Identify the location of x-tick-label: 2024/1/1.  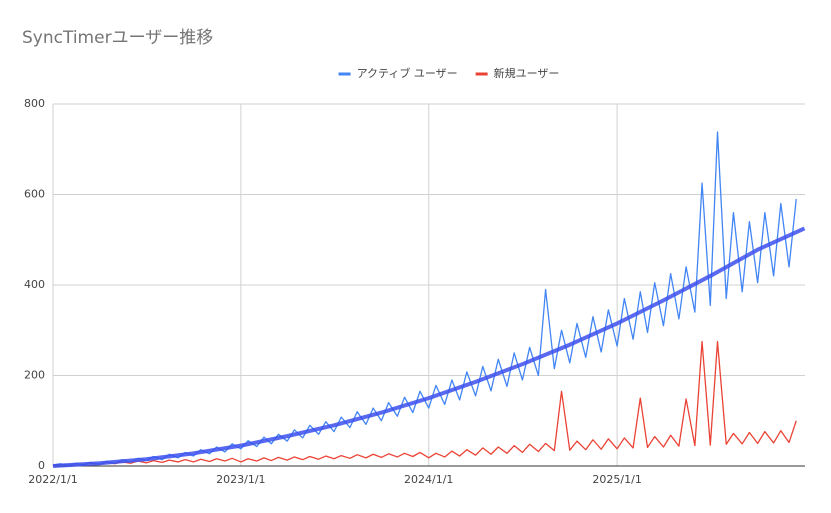
(428, 479).